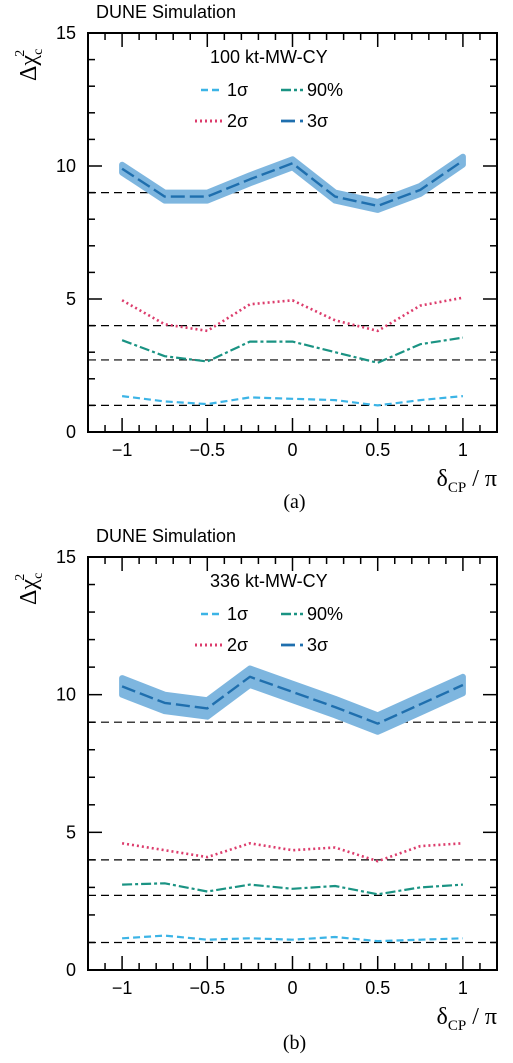  What do you see at coordinates (294, 1043) in the screenshot?
I see `panel-caption: (b)` at bounding box center [294, 1043].